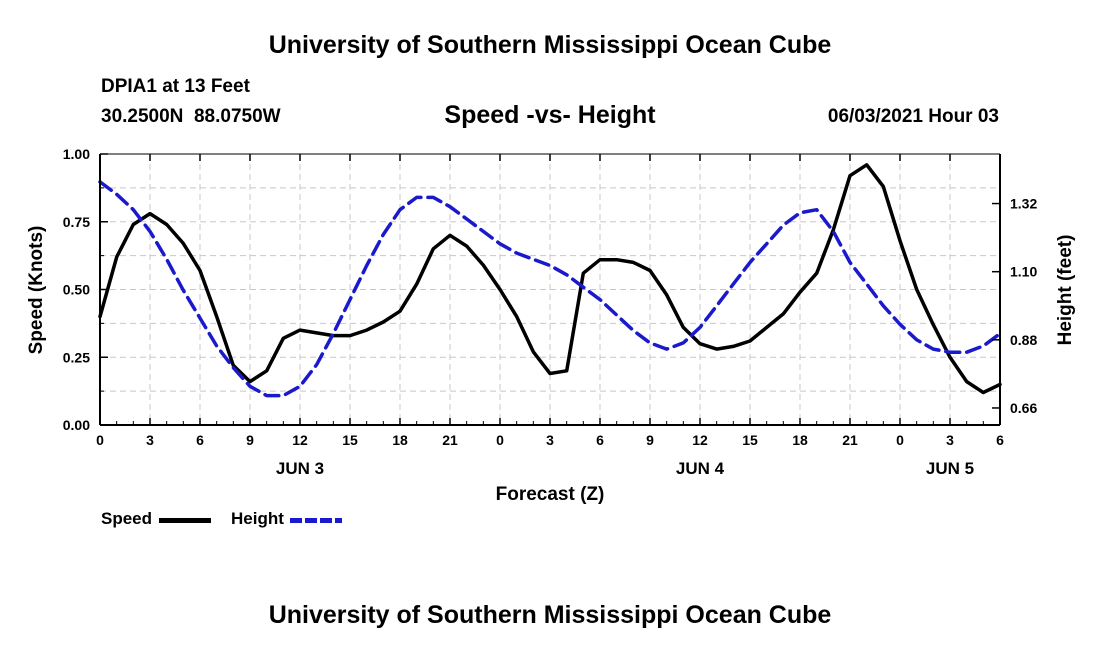 The image size is (1100, 650). Describe the element at coordinates (700, 468) in the screenshot. I see `day-label: JUN 4` at that location.